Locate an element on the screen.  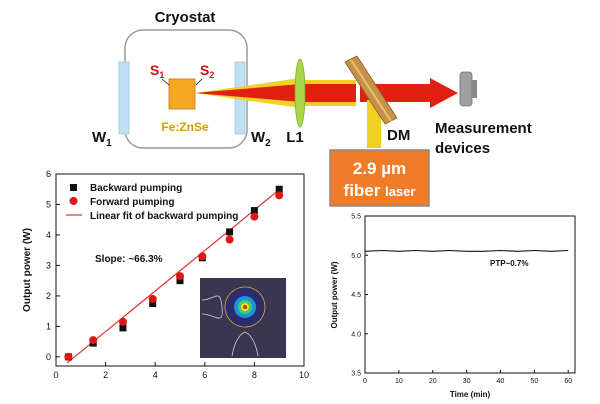
legend-marker-forward is located at coordinates (73, 201).